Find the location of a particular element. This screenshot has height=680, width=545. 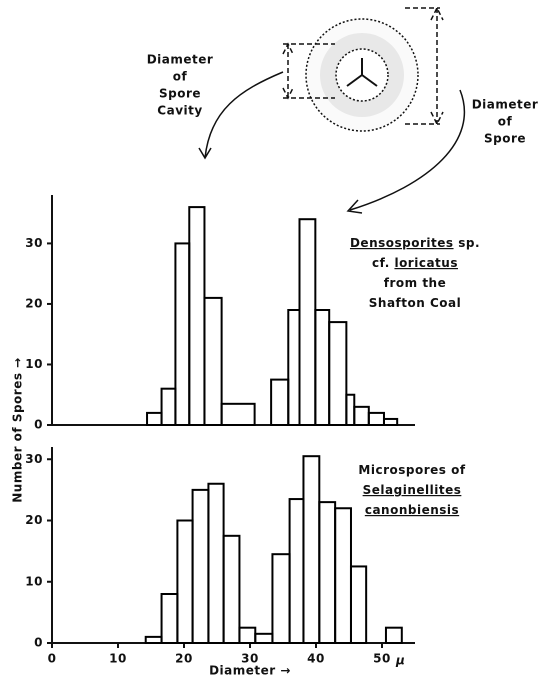

annotation-part: loricatus is located at coordinates (426, 263).